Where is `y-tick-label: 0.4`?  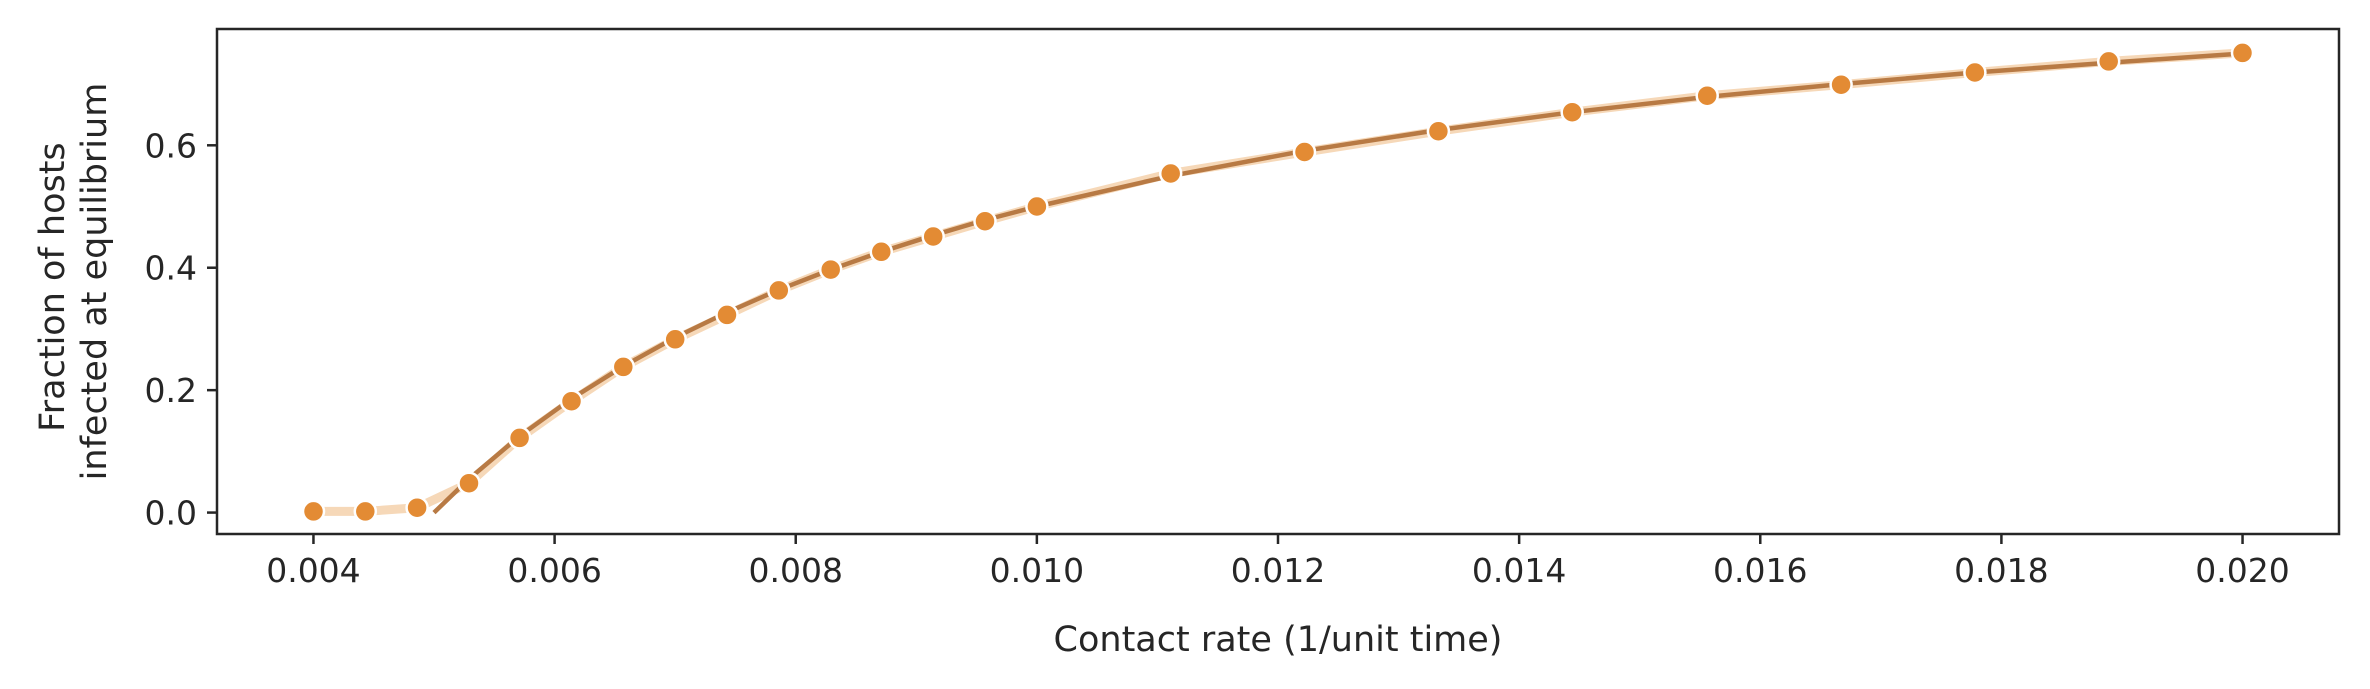 y-tick-label: 0.4 is located at coordinates (171, 268).